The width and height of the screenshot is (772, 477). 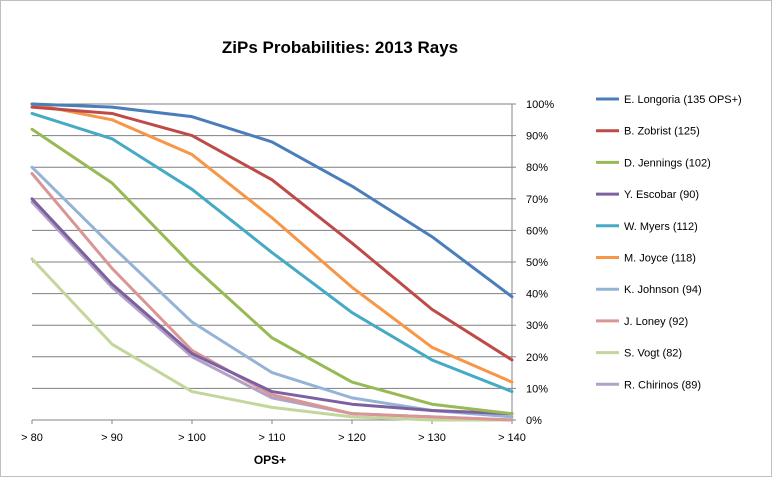 What do you see at coordinates (352, 438) in the screenshot?
I see `x-tick-label: > 120` at bounding box center [352, 438].